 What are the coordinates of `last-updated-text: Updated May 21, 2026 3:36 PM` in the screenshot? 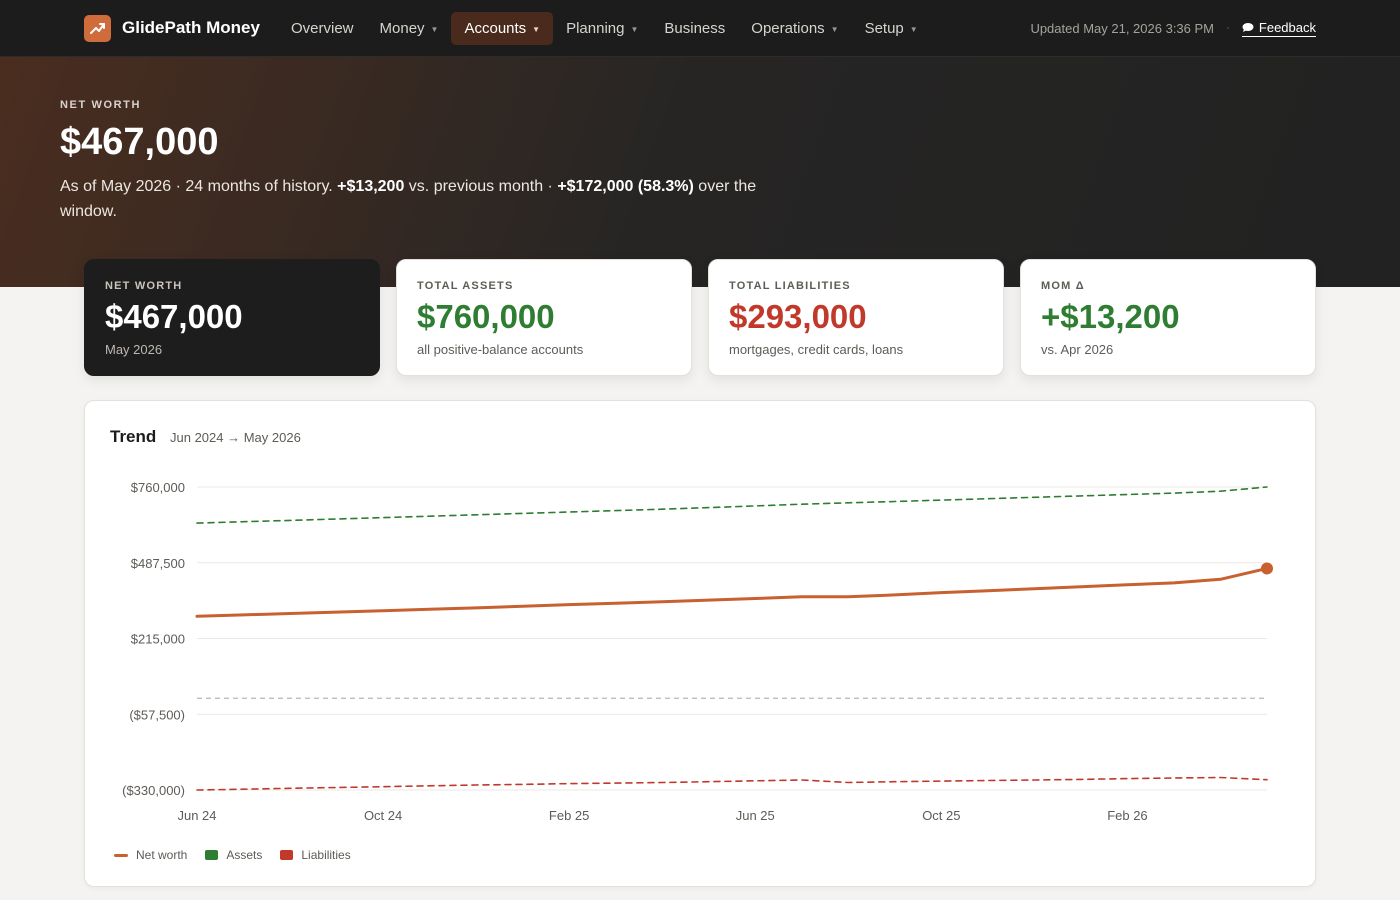 It's located at (1122, 28).